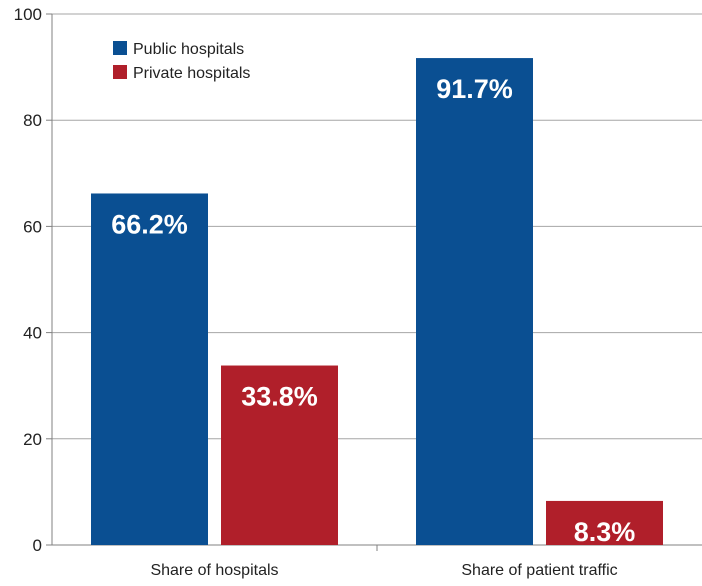 This screenshot has width=702, height=586. Describe the element at coordinates (191, 73) in the screenshot. I see `legend-label: Private hospitals` at that location.